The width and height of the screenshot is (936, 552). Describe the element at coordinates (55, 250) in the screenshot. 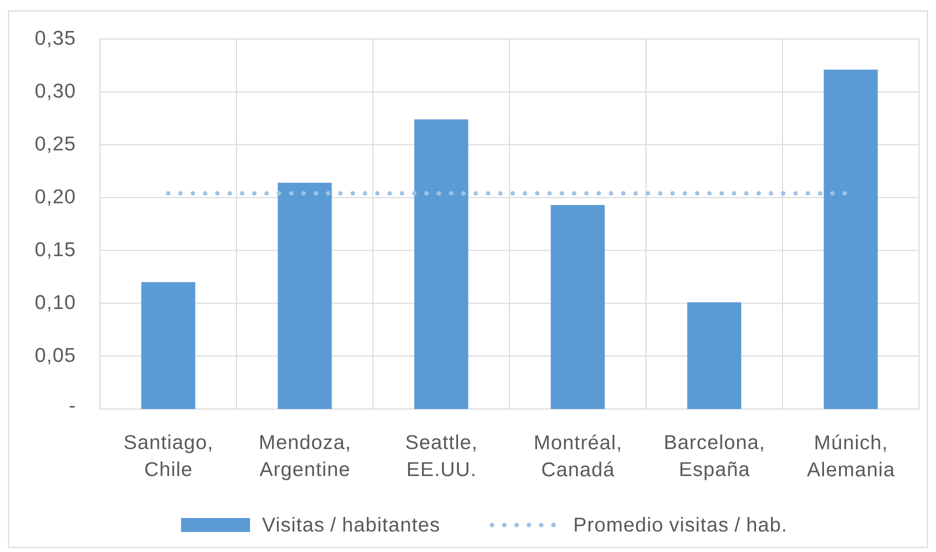

I see `y-tick-label: 0,15` at that location.